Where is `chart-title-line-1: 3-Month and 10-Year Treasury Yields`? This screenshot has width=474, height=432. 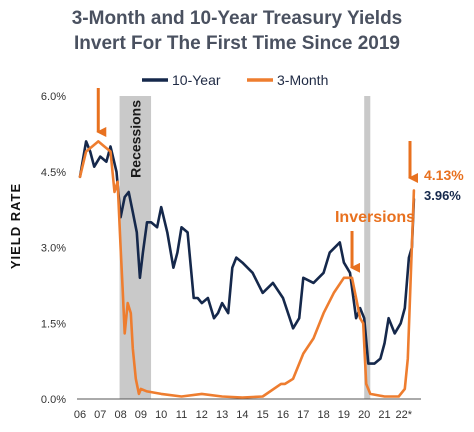 chart-title-line-1: 3-Month and 10-Year Treasury Yields is located at coordinates (237, 18).